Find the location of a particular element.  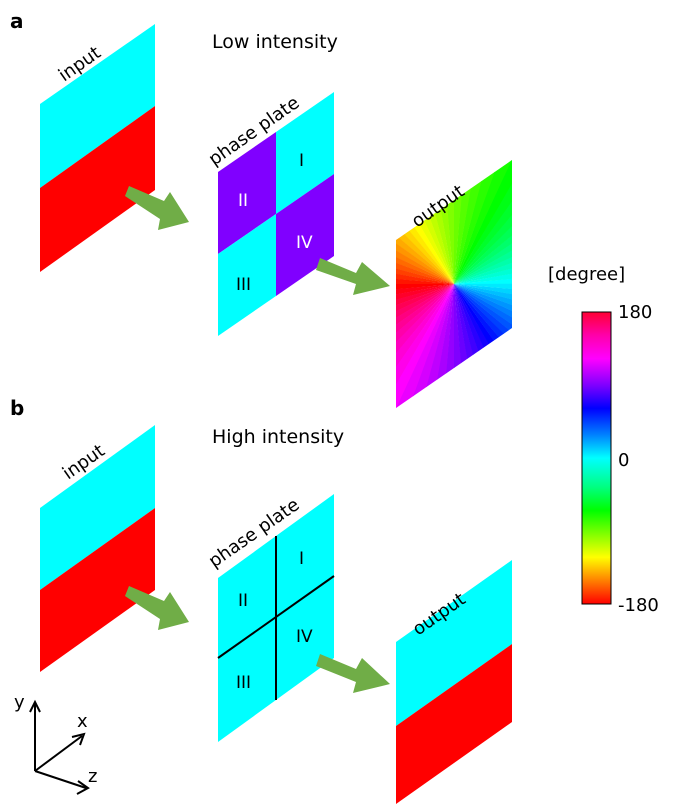

panel-a-quadrant-II: II is located at coordinates (243, 201).